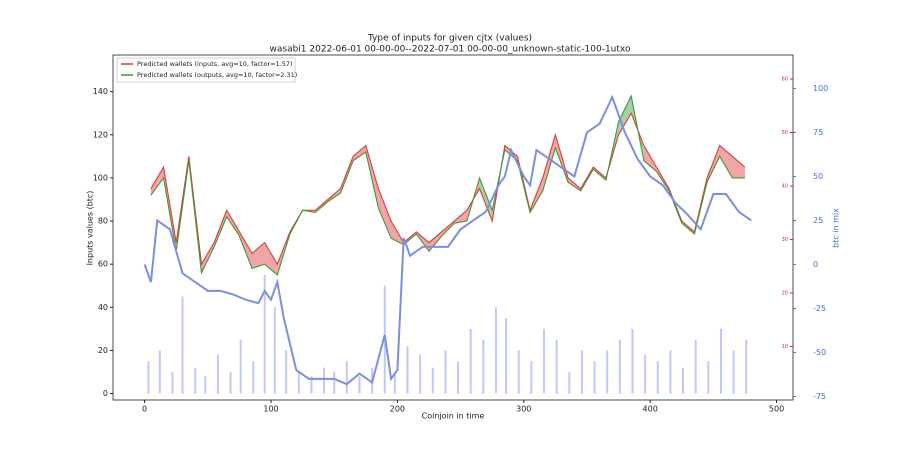 The image size is (900, 450). What do you see at coordinates (820, 88) in the screenshot?
I see `y2-tick-label: 100` at bounding box center [820, 88].